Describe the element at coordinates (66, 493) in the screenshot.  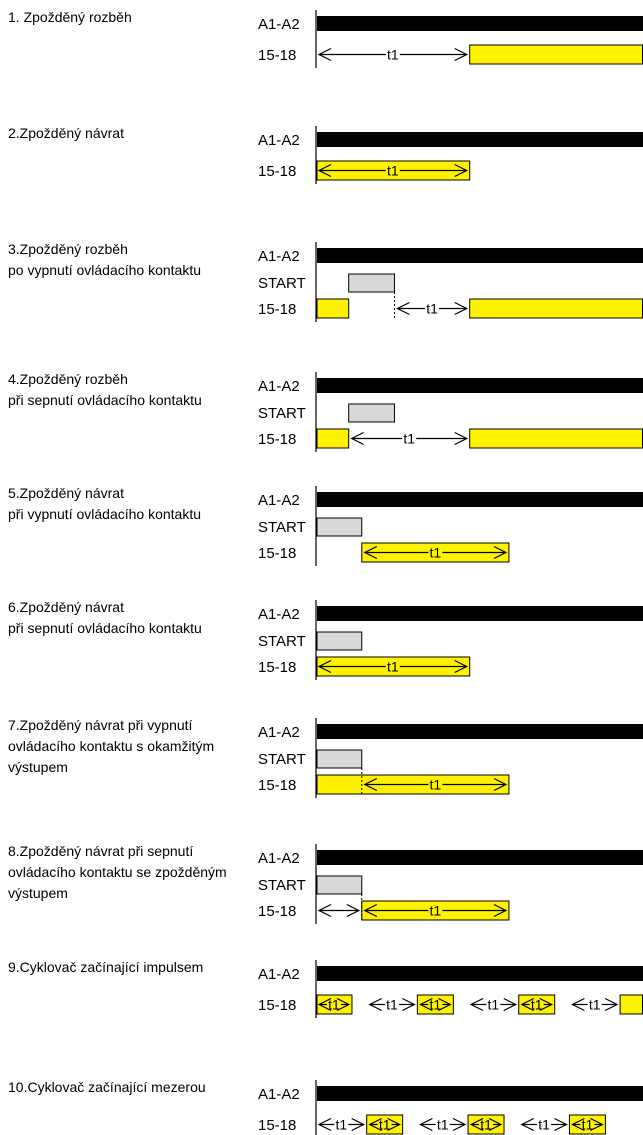
I see `mode-title: 5.Zpožděný návrat` at that location.